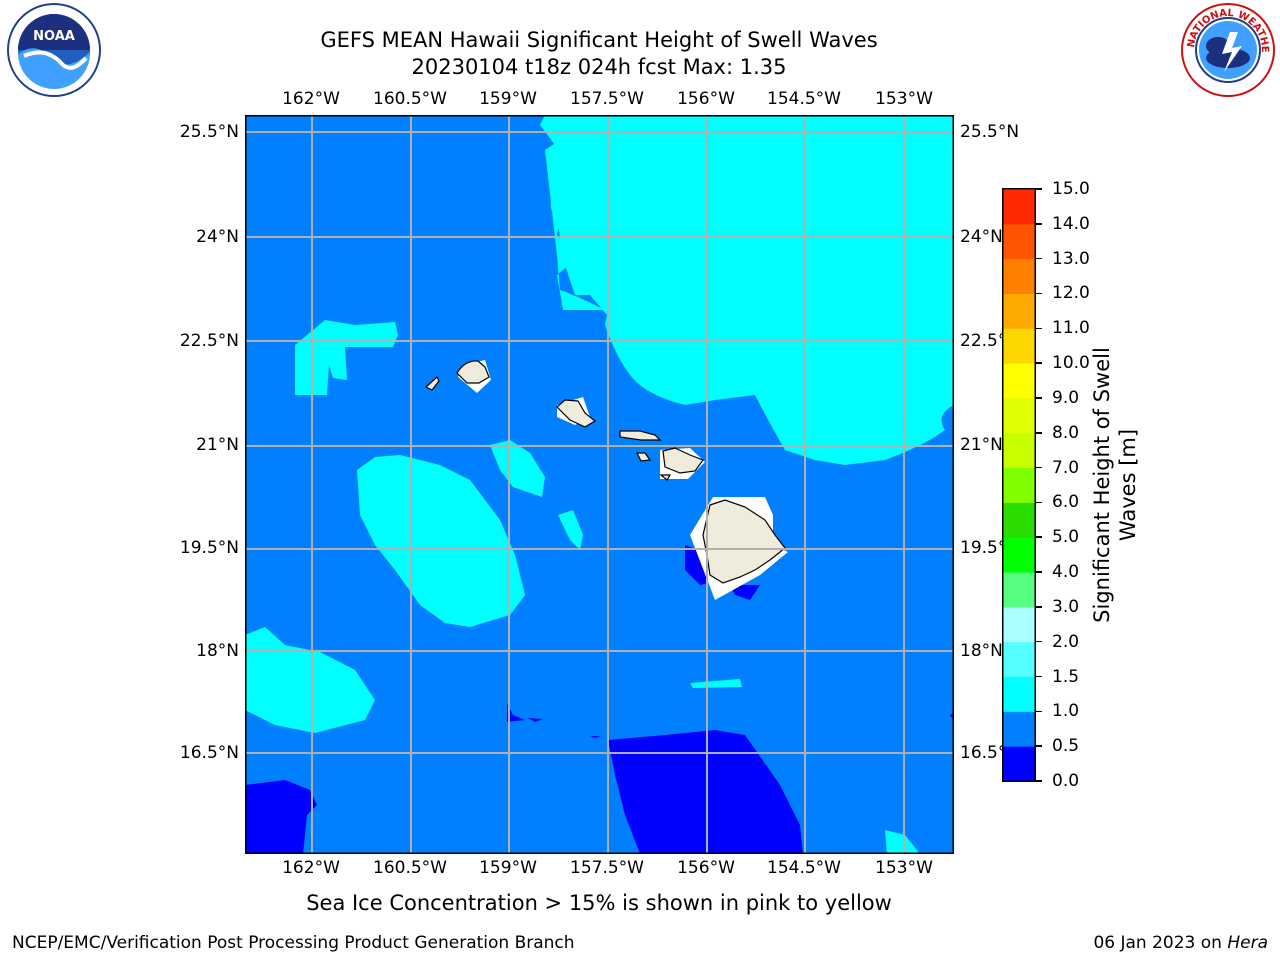 The width and height of the screenshot is (1280, 960). What do you see at coordinates (706, 868) in the screenshot?
I see `lon-label-bottom: 156°W` at bounding box center [706, 868].